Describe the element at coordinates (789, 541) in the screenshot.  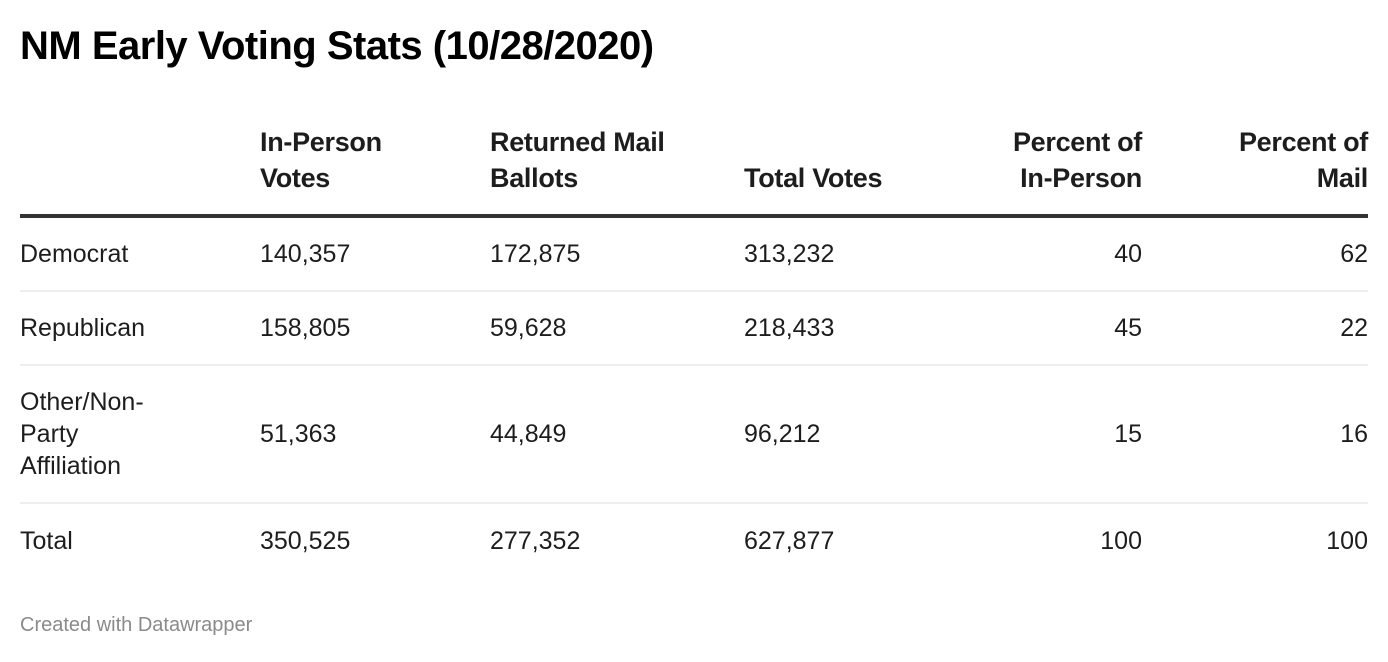
I see `cell-total: 627,877` at that location.